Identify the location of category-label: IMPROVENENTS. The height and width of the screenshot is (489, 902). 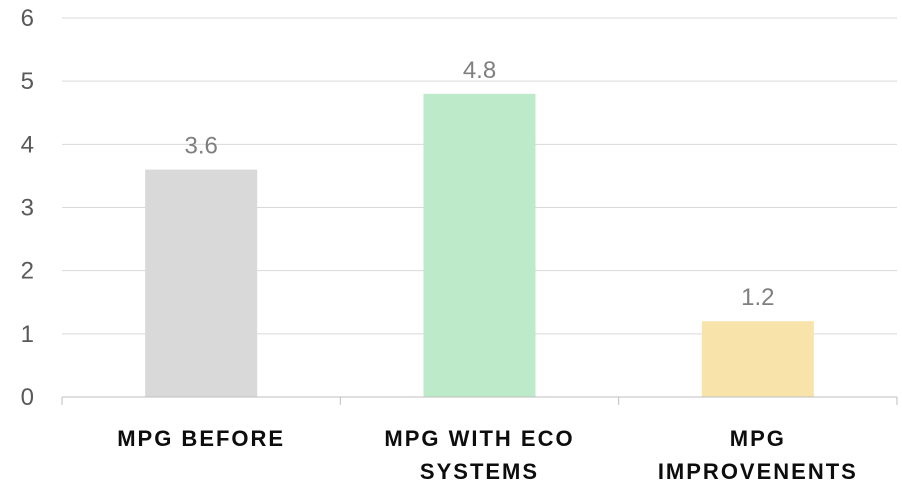
(758, 471).